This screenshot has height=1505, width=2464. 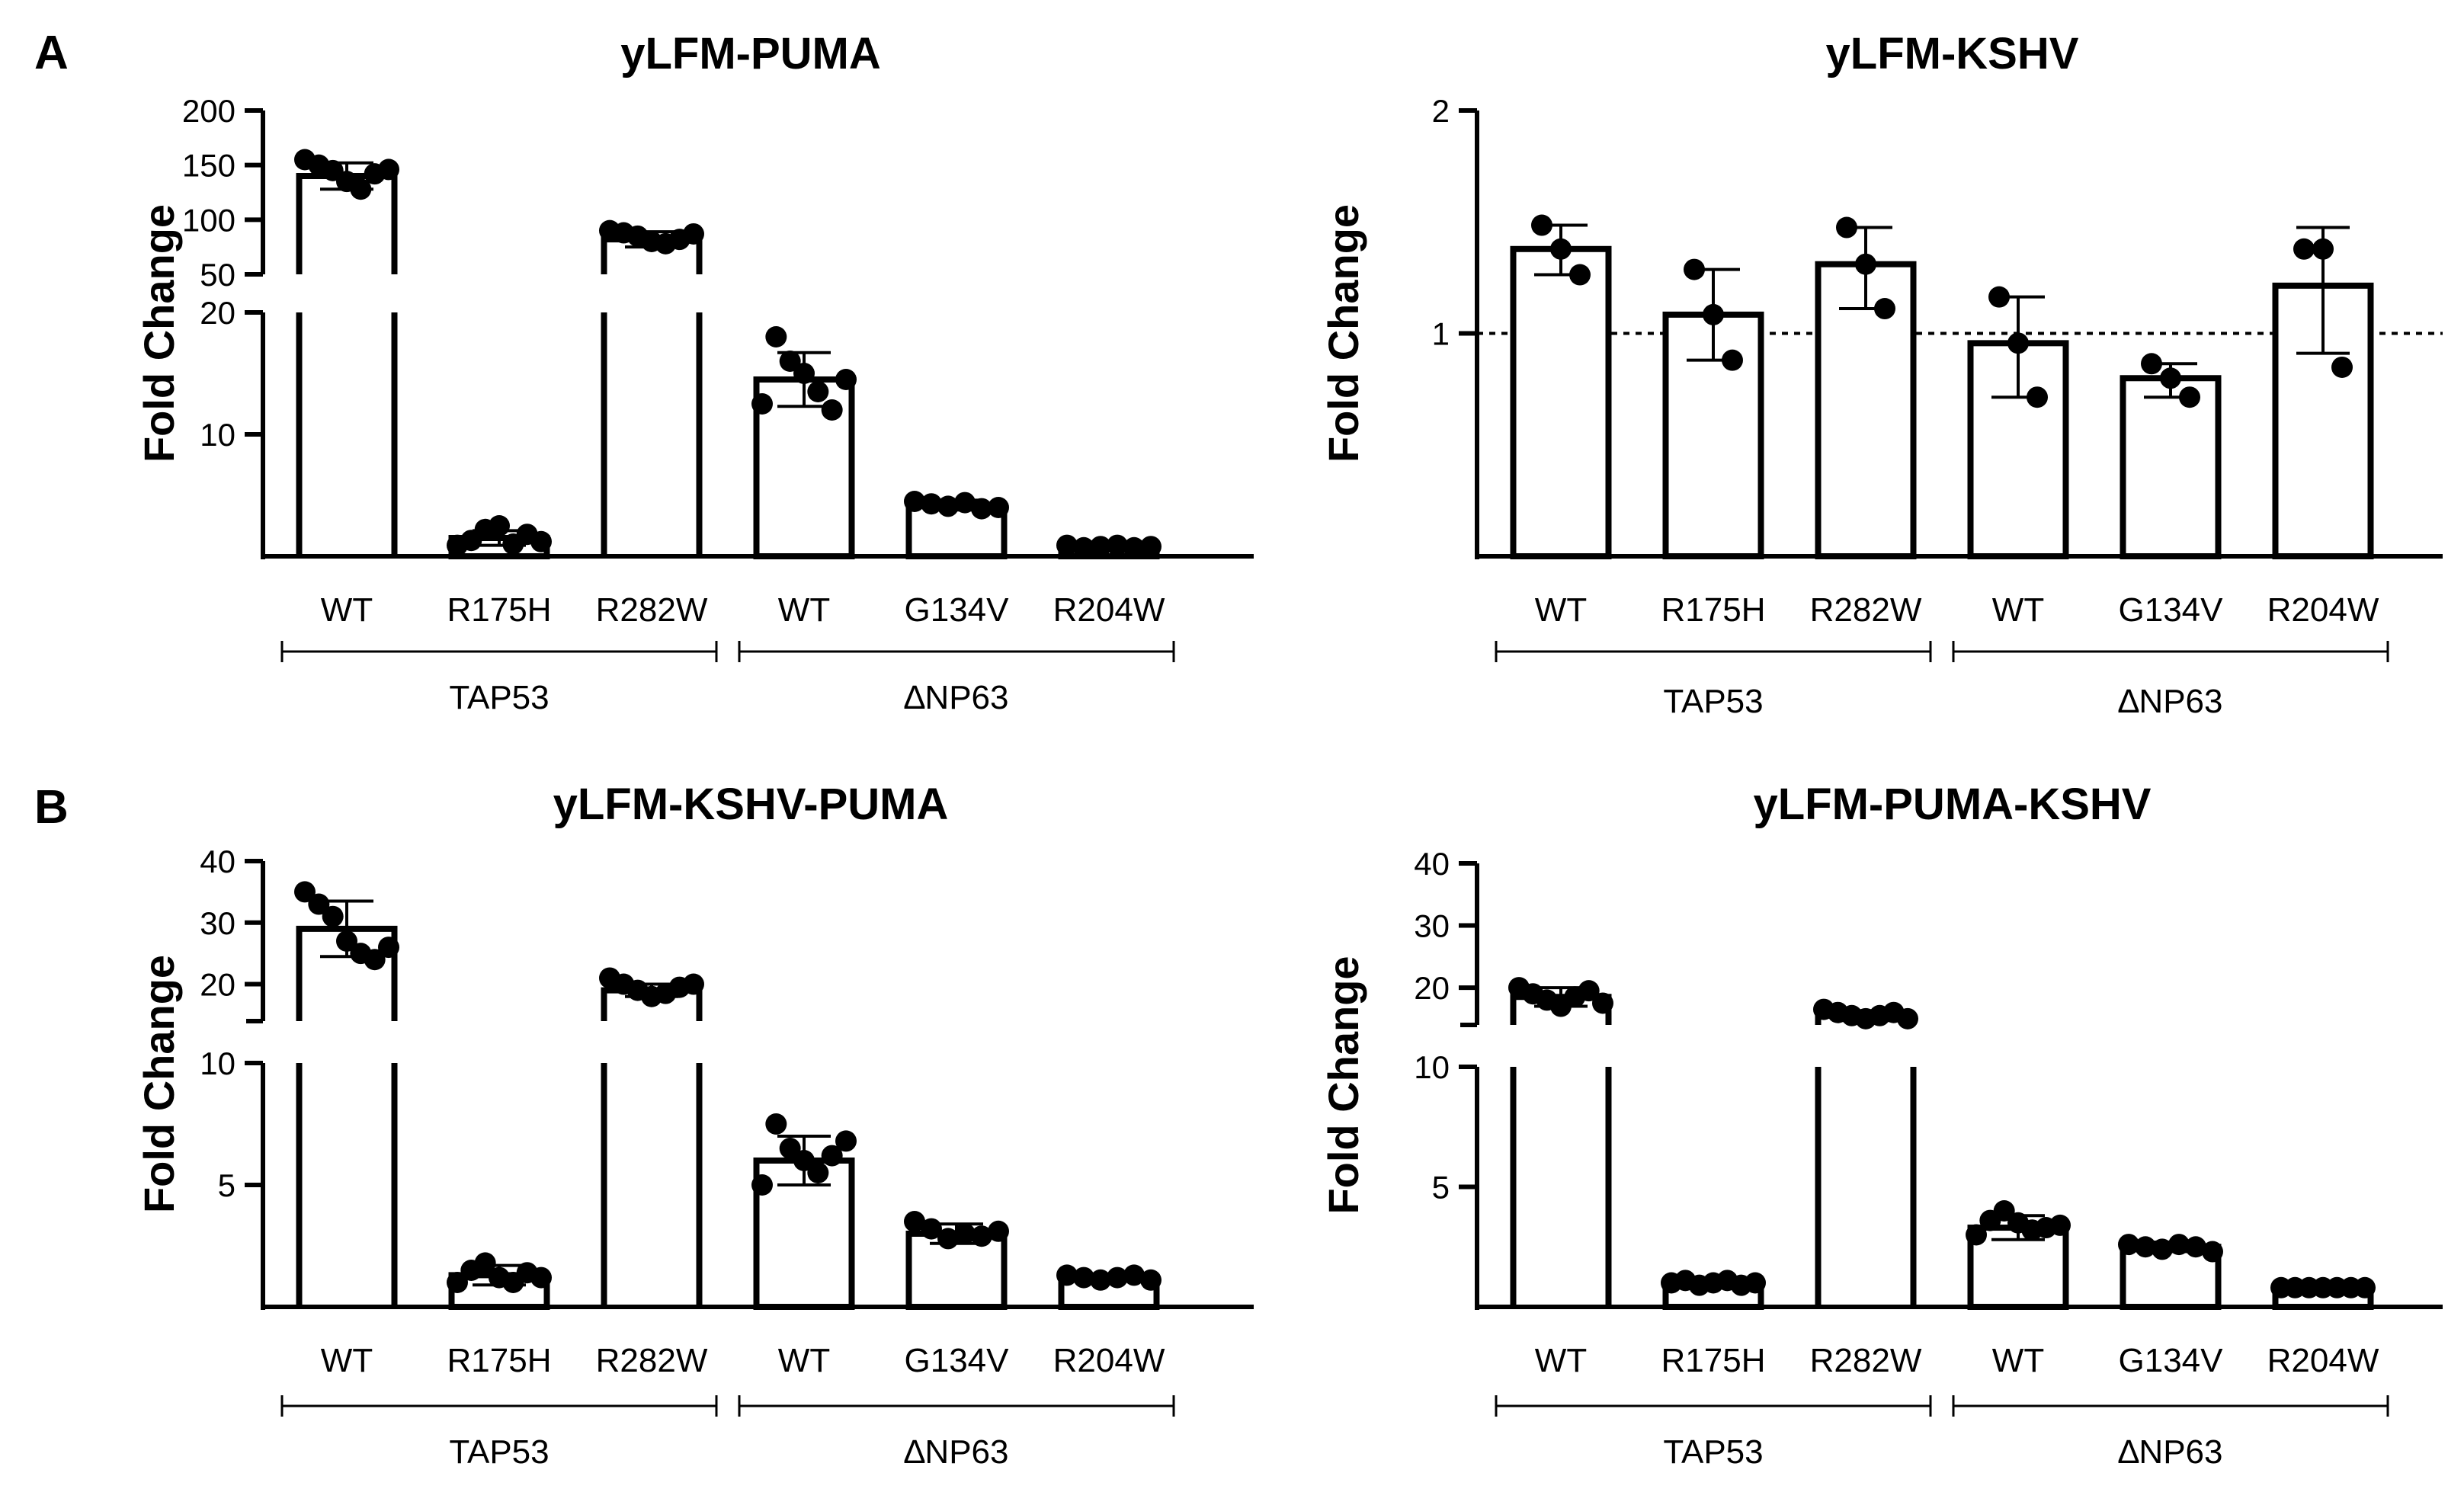 I want to click on chart-title: yLFM-KSHV-PUMA, so click(x=751, y=804).